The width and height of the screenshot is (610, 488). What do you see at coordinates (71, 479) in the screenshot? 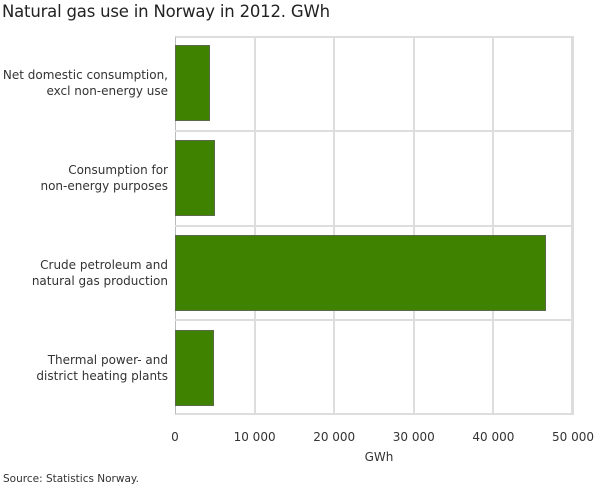
I see `source-note: Source: Statistics Norway.` at bounding box center [71, 479].